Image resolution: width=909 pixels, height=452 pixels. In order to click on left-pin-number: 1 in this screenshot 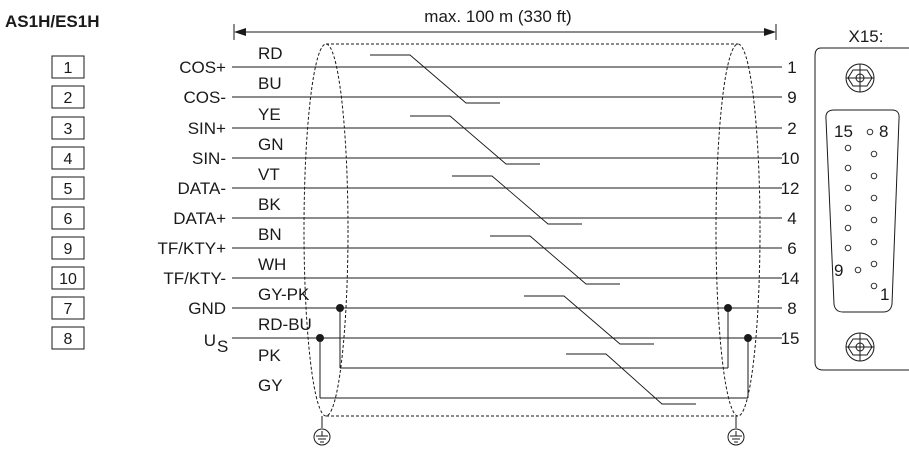, I will do `click(68, 68)`.